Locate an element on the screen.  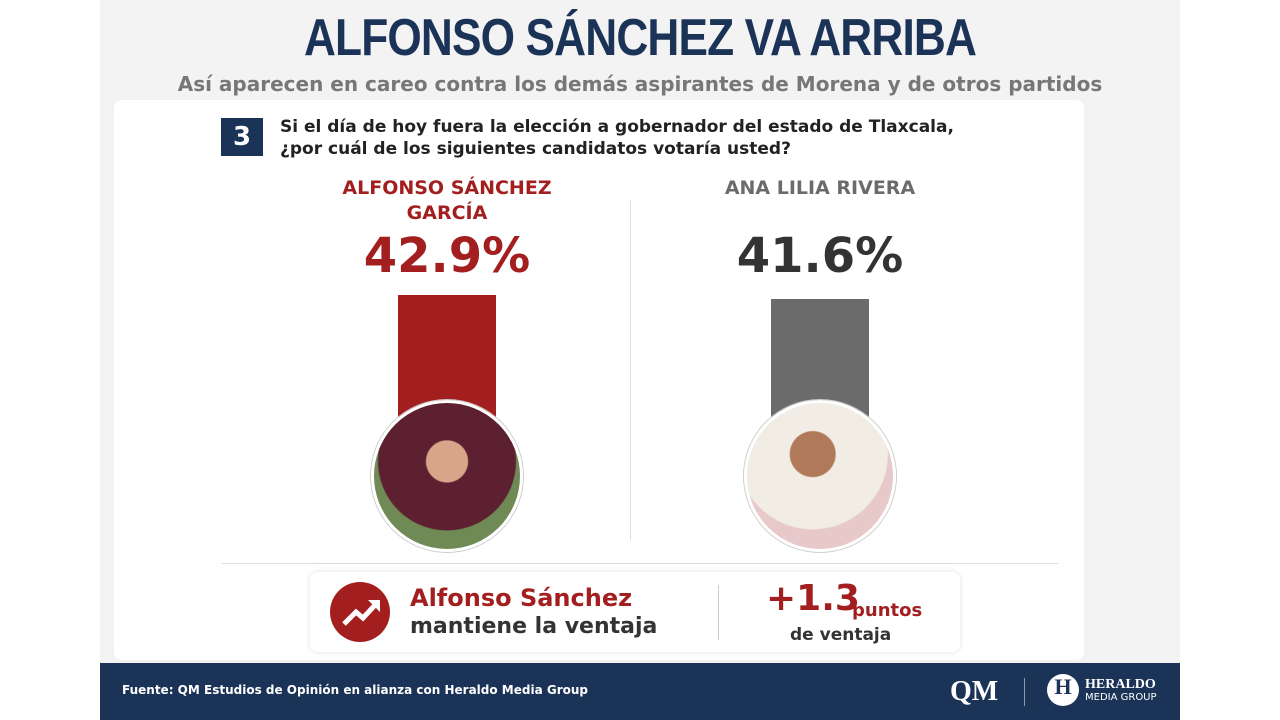
divider is located at coordinates (630, 370).